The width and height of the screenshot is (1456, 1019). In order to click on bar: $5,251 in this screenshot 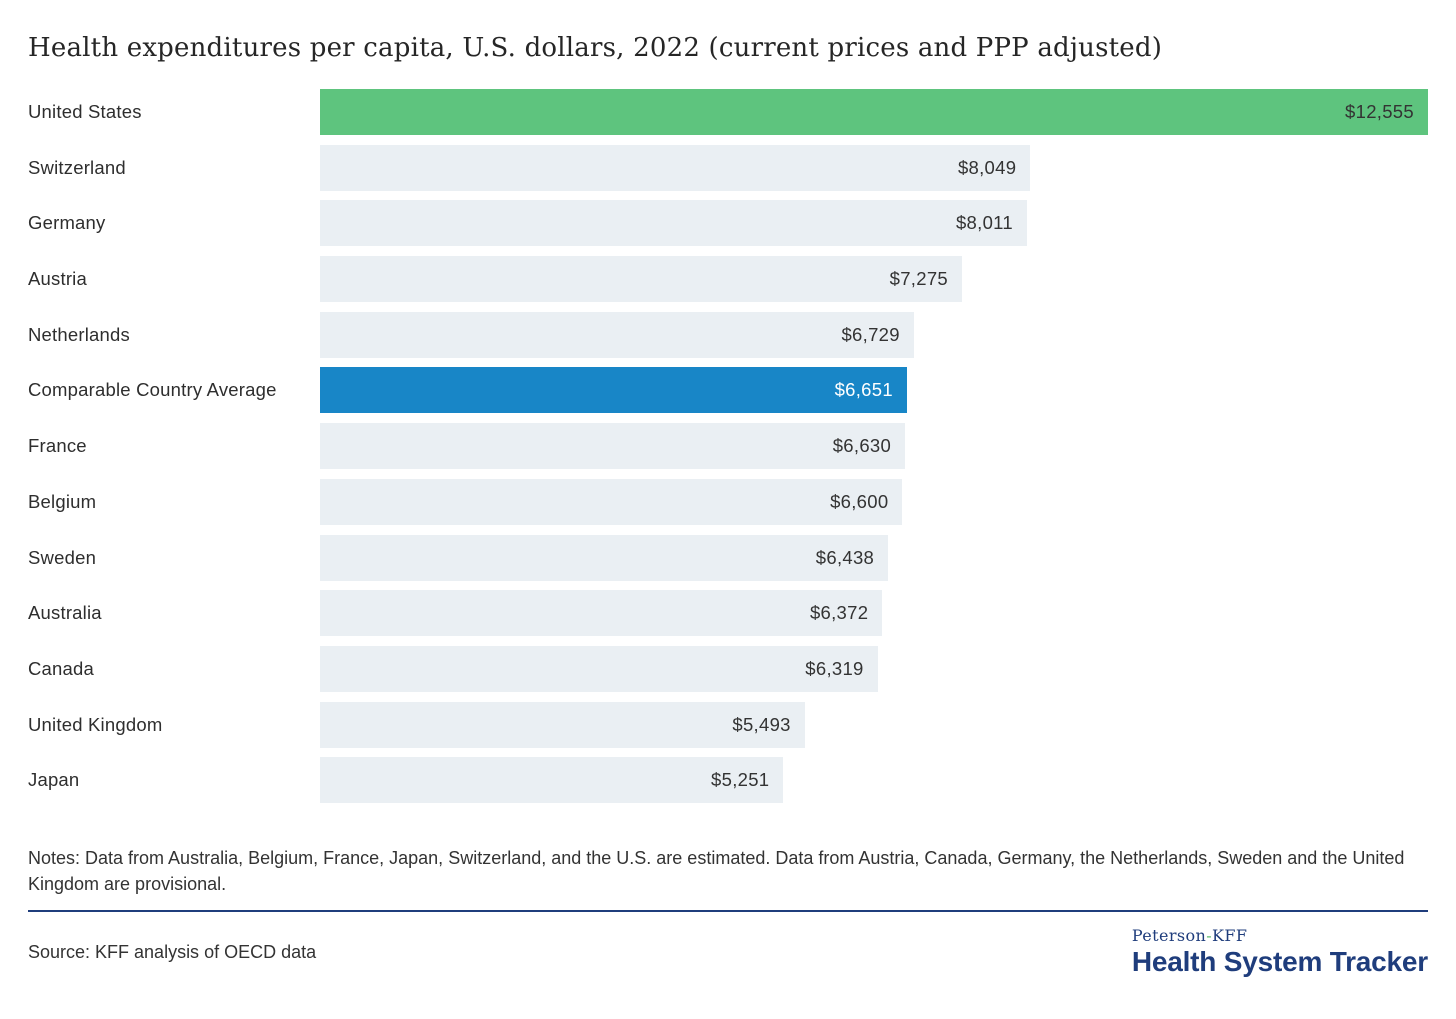, I will do `click(552, 780)`.